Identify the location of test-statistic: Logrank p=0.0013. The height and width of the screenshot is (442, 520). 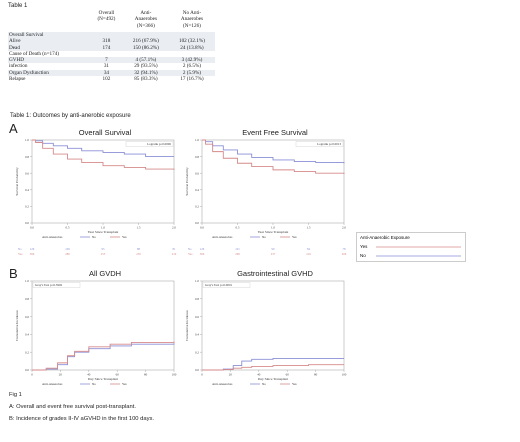
(329, 144).